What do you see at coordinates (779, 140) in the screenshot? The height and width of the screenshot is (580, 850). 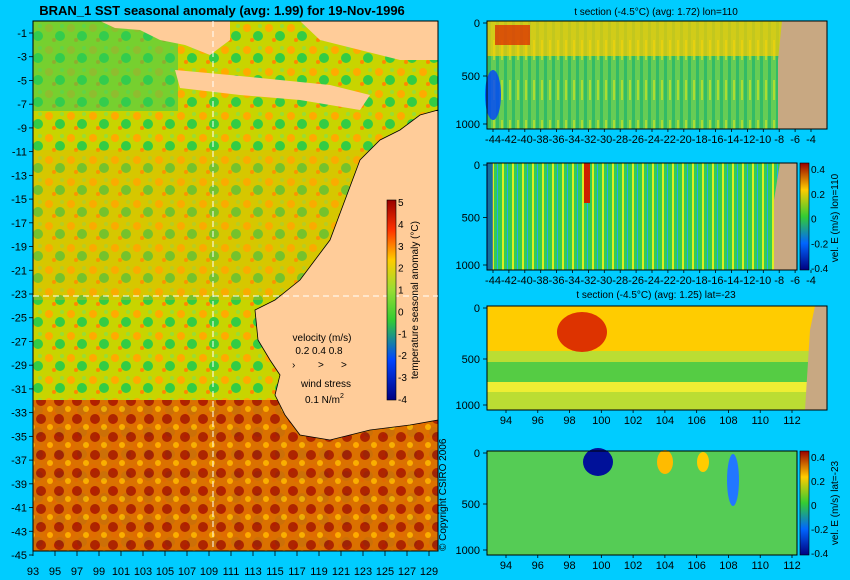 I see `panel-x-tick-label: -8` at bounding box center [779, 140].